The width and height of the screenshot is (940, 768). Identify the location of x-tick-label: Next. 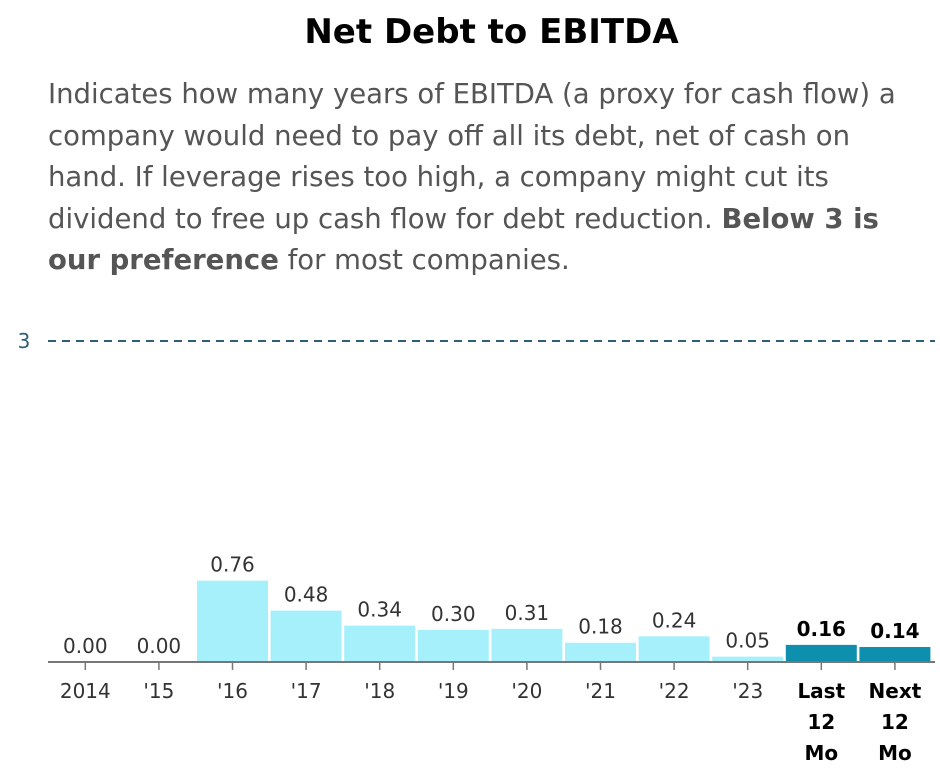
(895, 691).